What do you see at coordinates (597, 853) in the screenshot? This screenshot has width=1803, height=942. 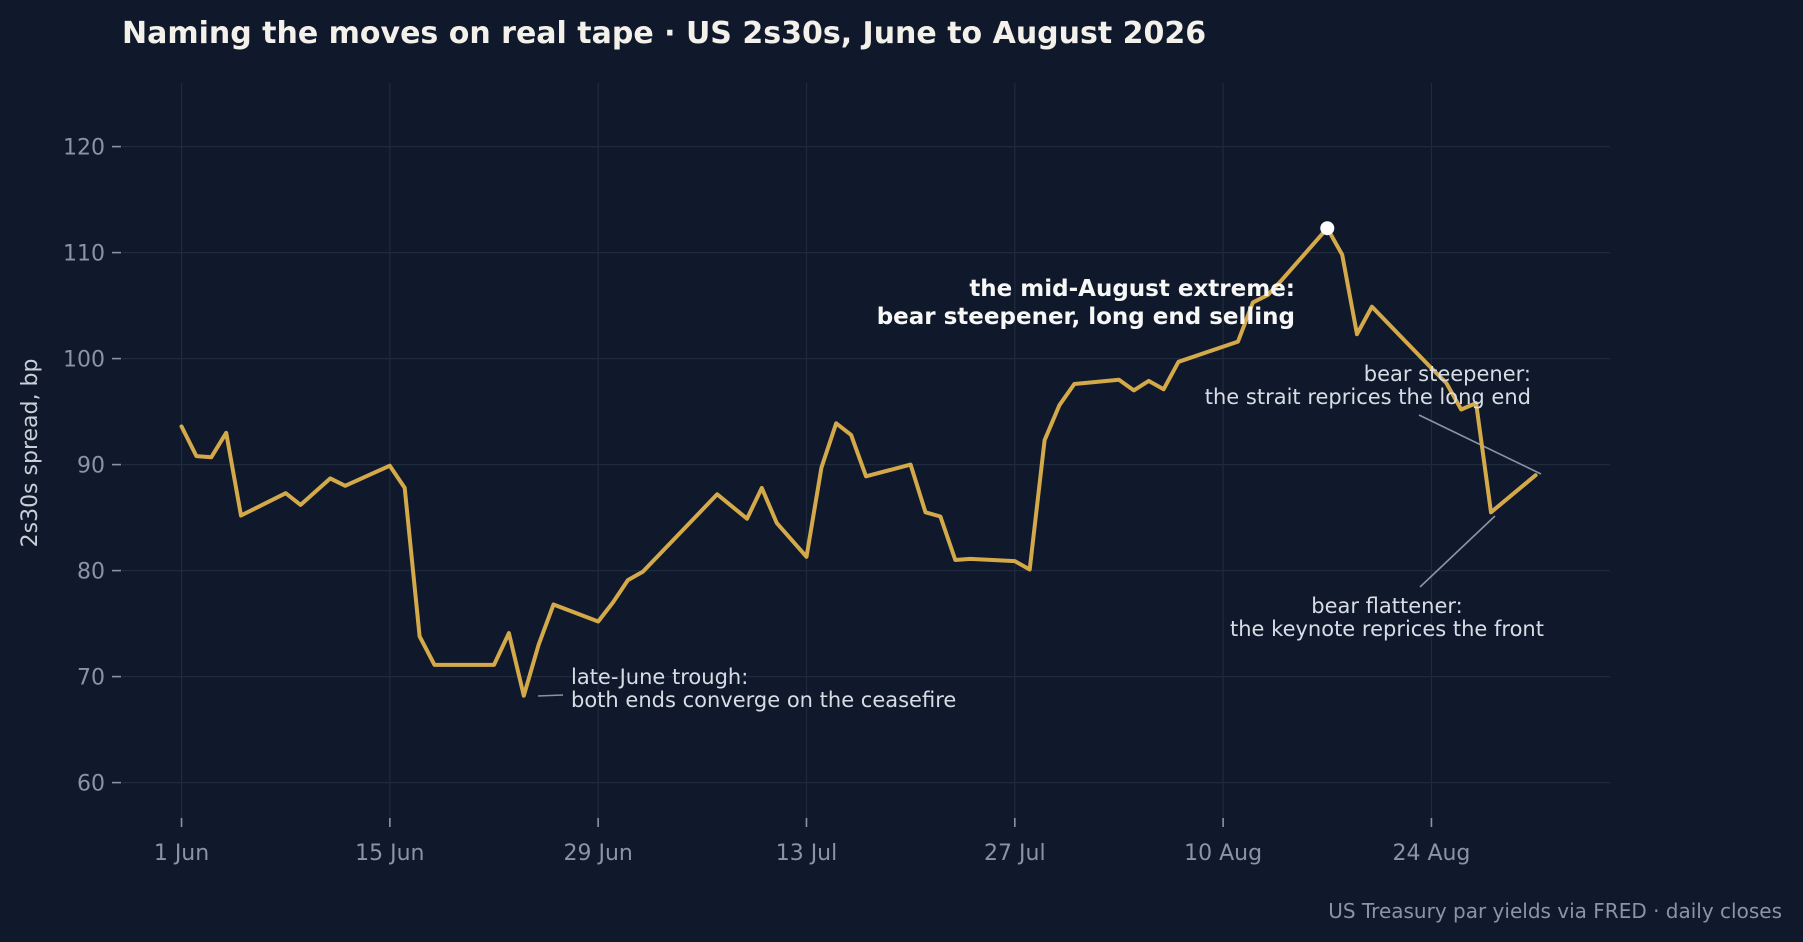 I see `x-tick-label: 29 Jun` at bounding box center [597, 853].